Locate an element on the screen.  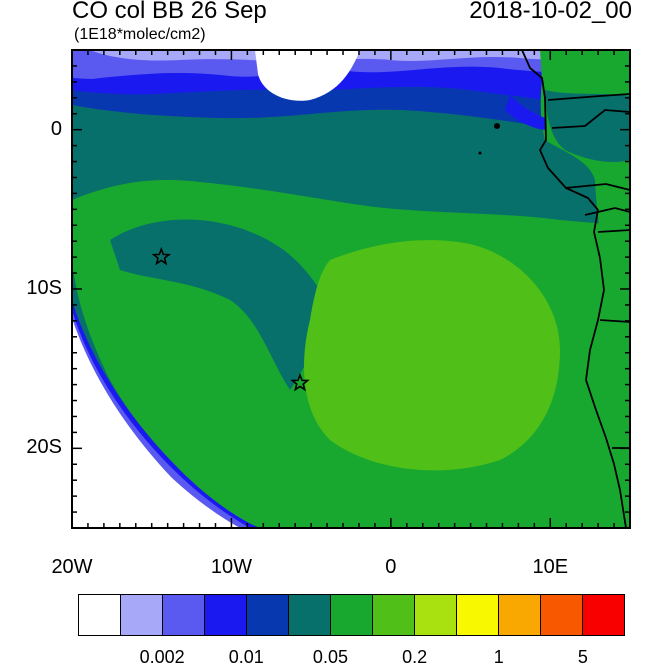
lon-label: 10E is located at coordinates (550, 567).